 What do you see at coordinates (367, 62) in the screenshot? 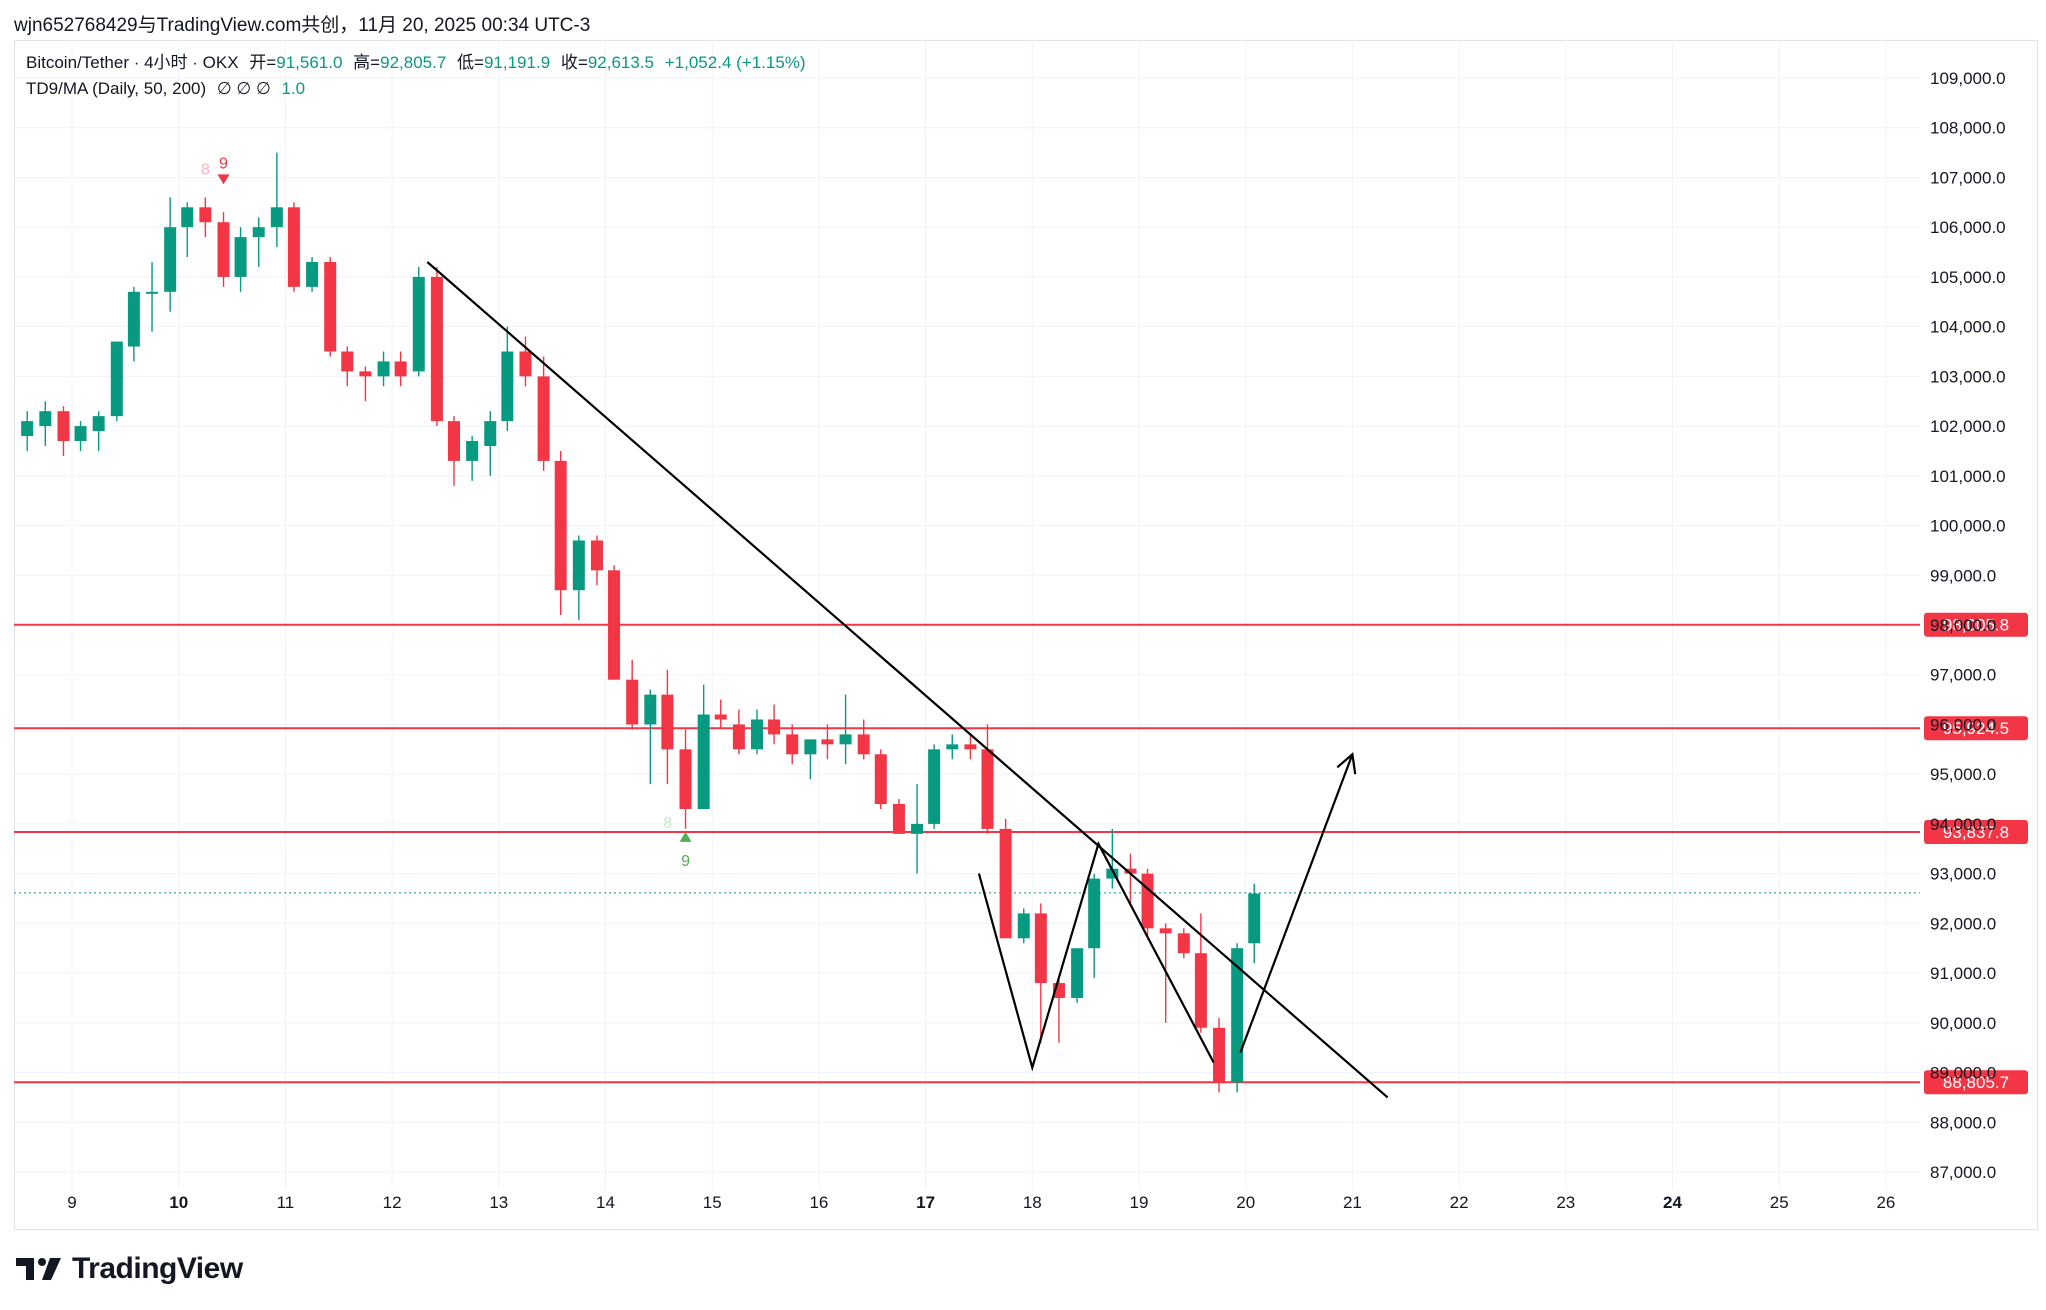
I see `high-label: 高=` at bounding box center [367, 62].